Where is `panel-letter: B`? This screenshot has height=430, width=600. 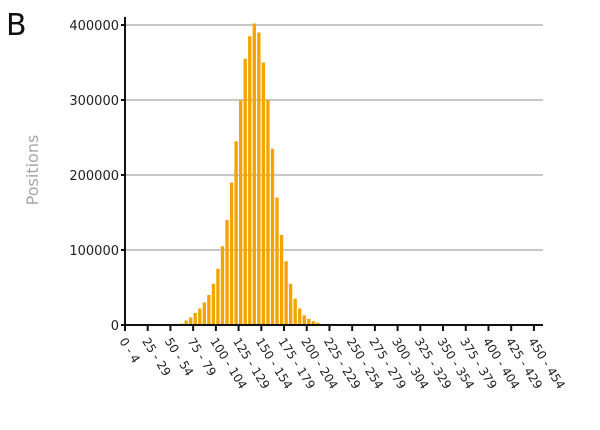
panel-letter: B is located at coordinates (16, 25).